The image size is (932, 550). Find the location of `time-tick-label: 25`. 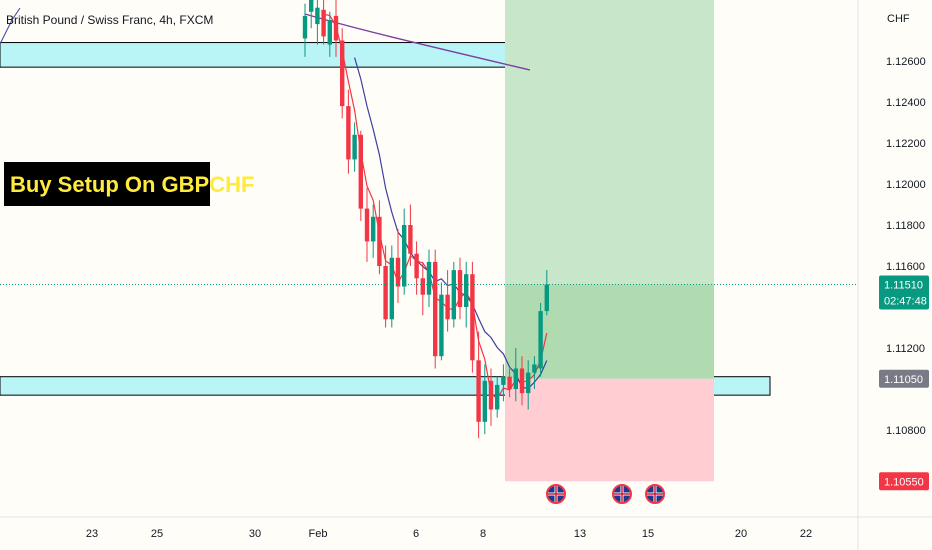

time-tick-label: 25 is located at coordinates (157, 534).